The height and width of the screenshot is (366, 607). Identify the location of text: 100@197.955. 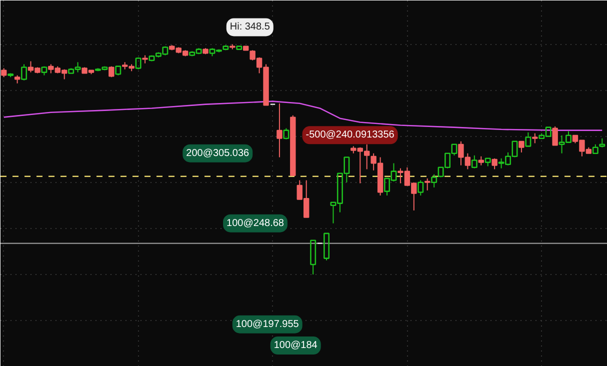
(268, 324).